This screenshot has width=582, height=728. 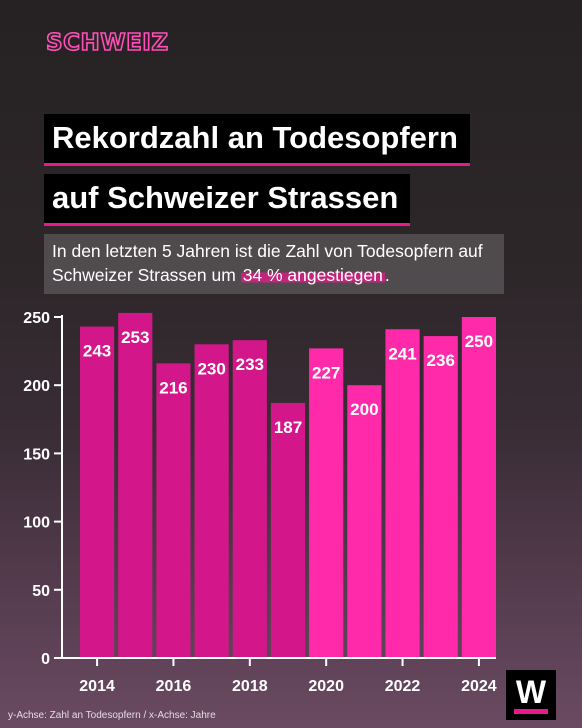 I want to click on bar-2019, so click(x=288, y=530).